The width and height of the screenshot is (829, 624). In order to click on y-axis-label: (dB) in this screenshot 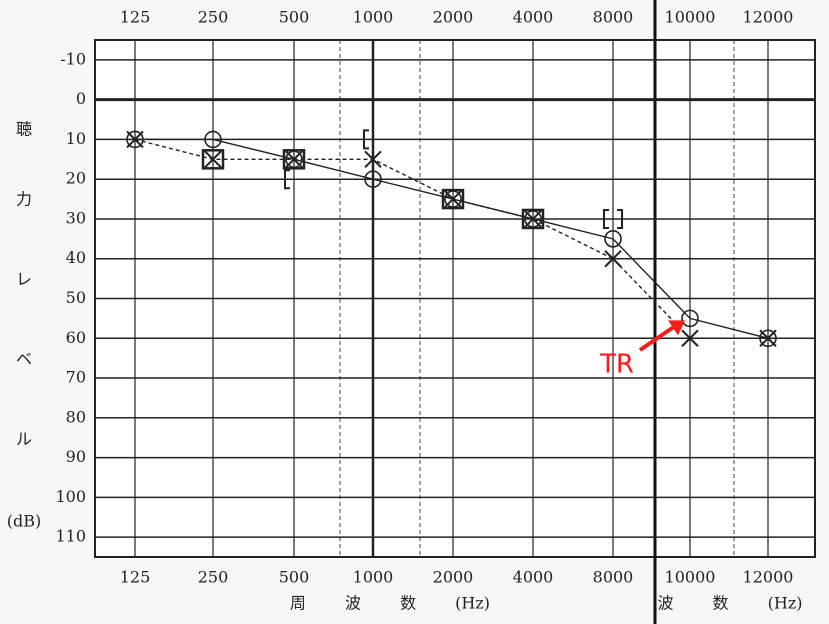, I will do `click(24, 521)`.